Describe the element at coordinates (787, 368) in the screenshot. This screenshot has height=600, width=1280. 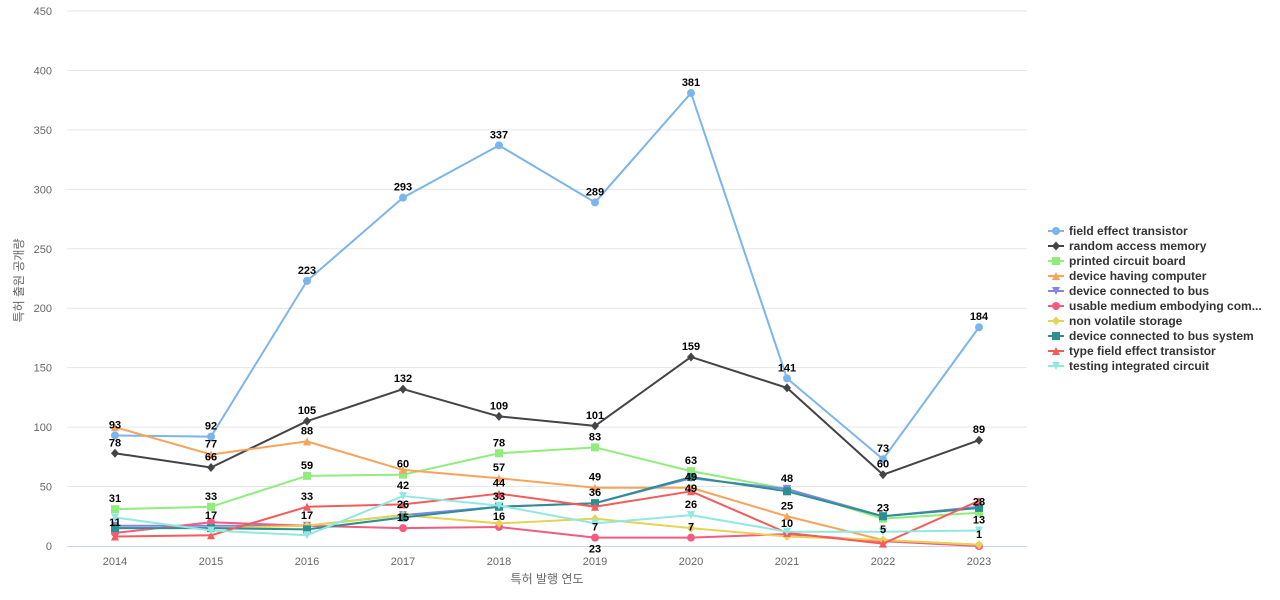
I see `data-label: 141` at that location.